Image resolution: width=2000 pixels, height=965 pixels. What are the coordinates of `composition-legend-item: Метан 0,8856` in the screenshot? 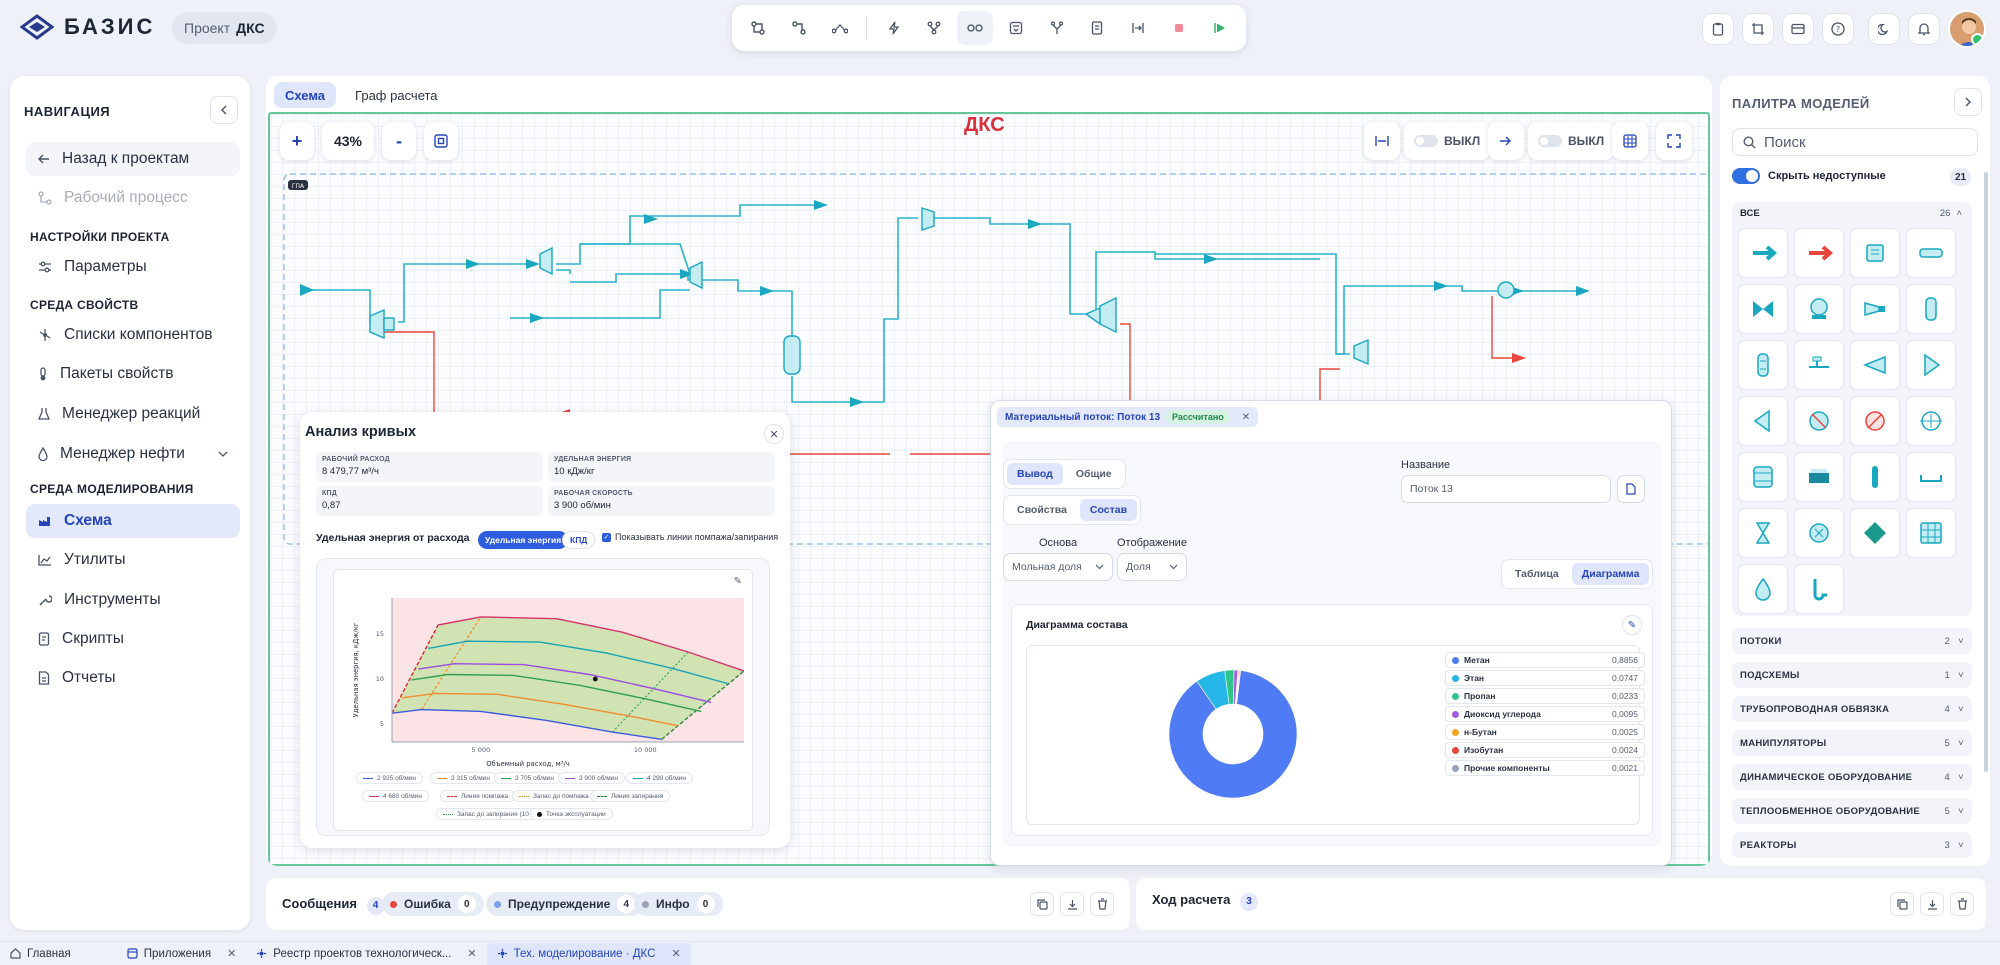 It's located at (1545, 660).